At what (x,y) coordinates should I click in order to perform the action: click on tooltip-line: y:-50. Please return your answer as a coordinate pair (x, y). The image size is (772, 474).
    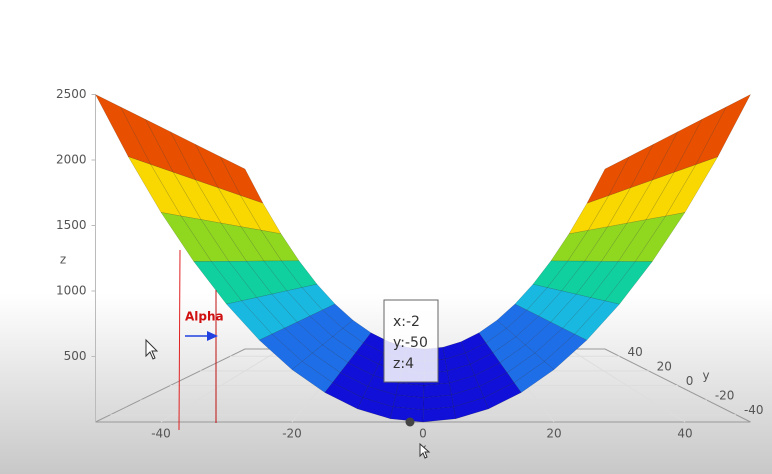
    Looking at the image, I should click on (410, 343).